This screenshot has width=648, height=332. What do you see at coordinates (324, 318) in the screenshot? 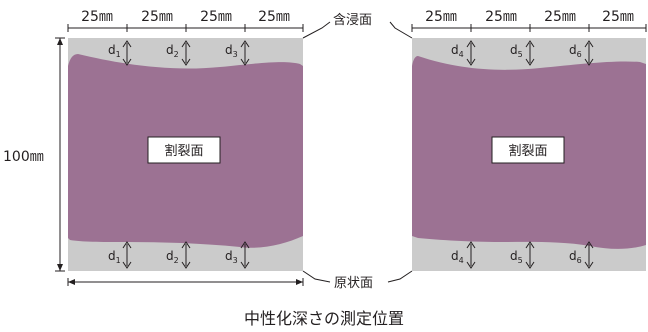
I see `figure-caption: 中性化深さの測定位置` at bounding box center [324, 318].